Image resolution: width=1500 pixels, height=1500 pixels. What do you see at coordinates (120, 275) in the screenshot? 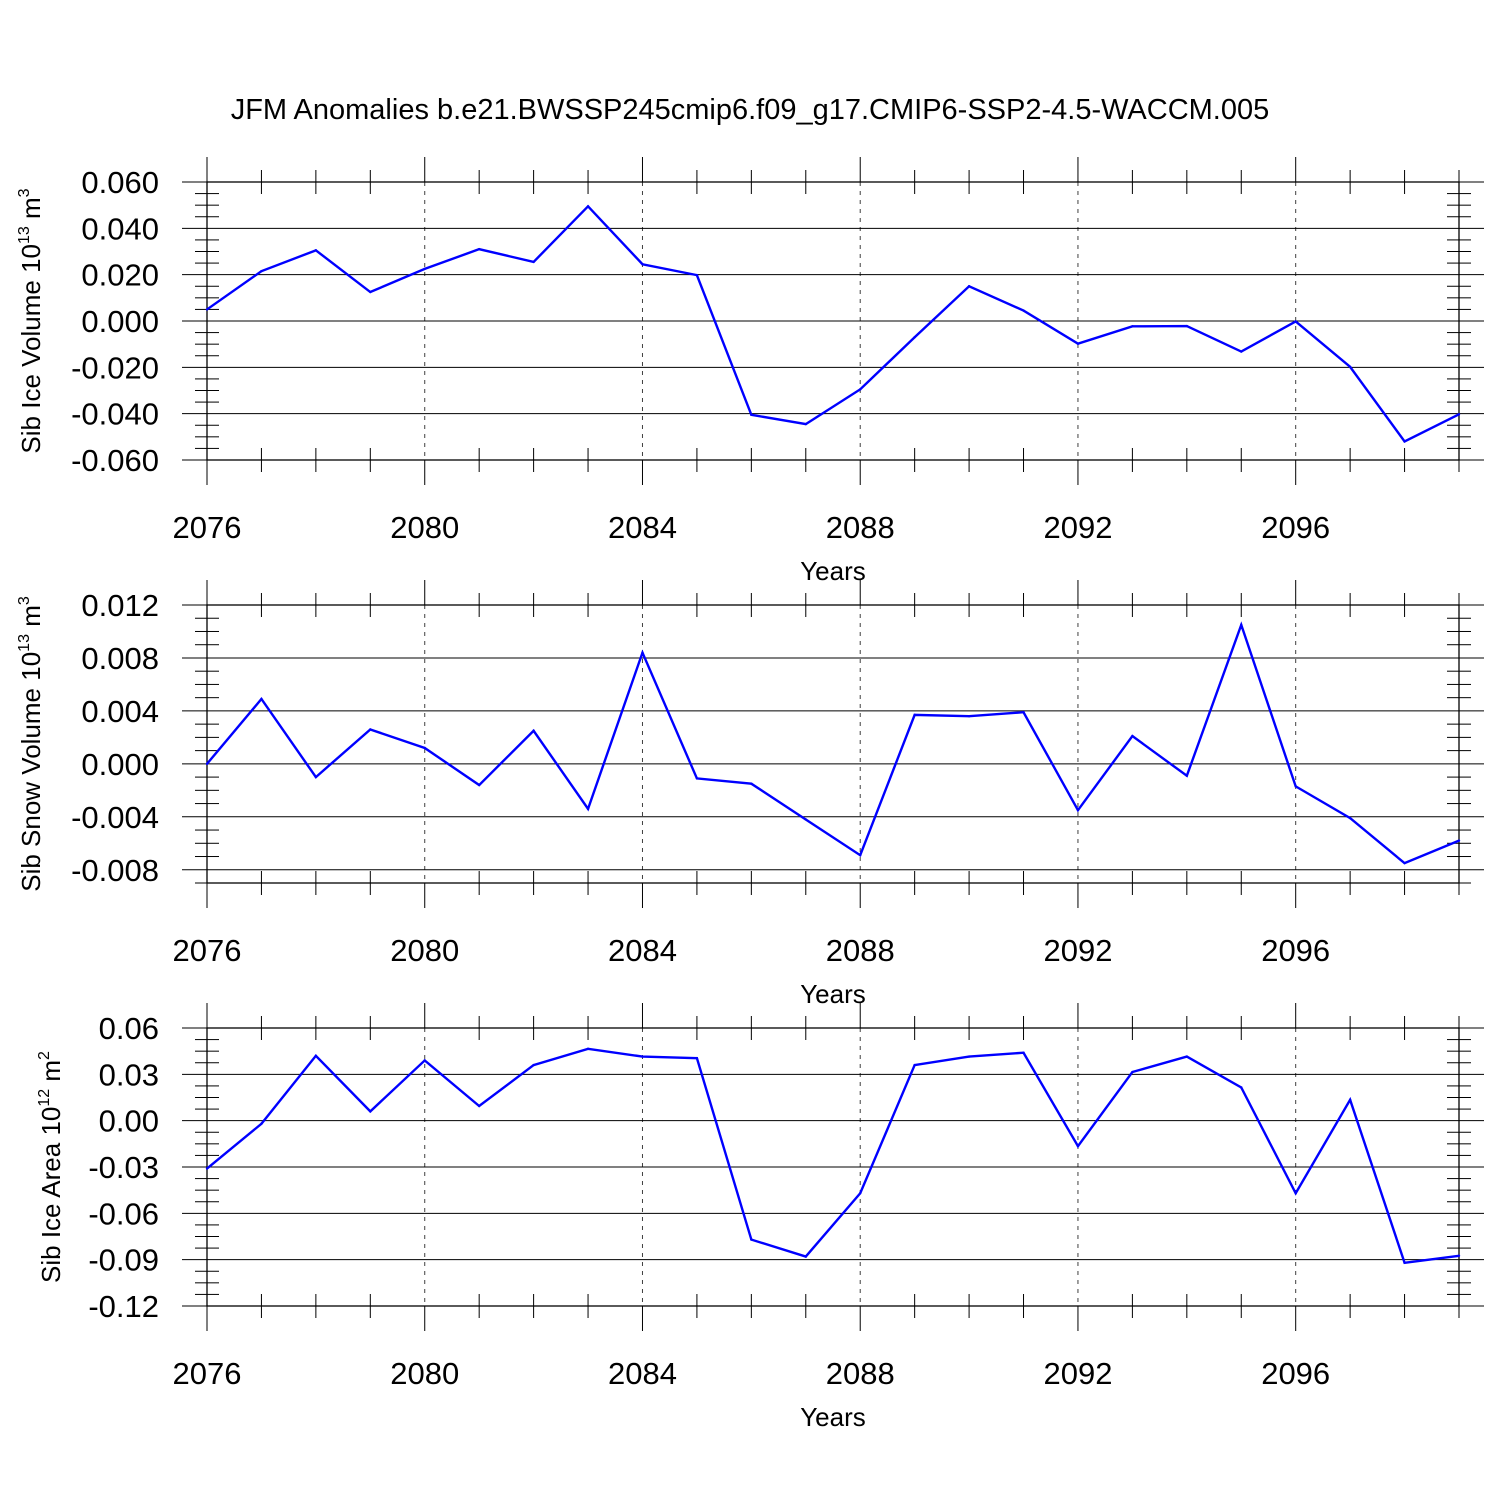
I see `y-tick-label: 0.020` at bounding box center [120, 275].